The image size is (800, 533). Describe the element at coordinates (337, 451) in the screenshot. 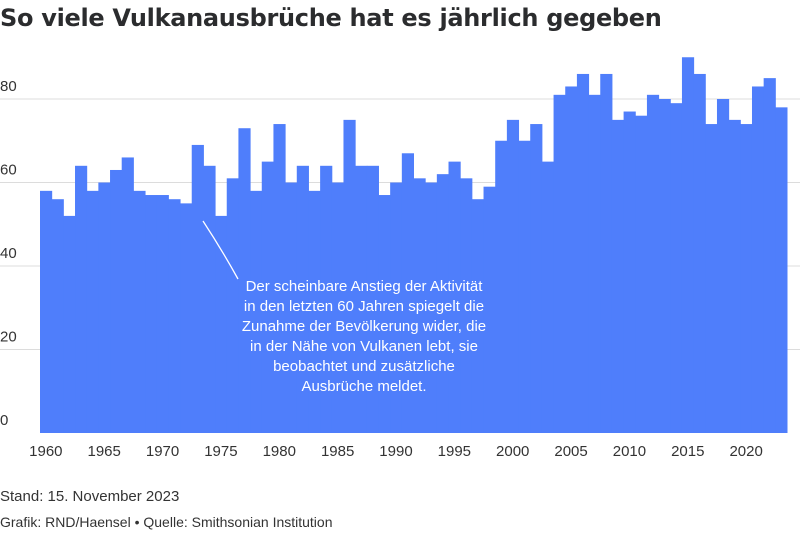

I see `x-tick-label: 1985` at that location.